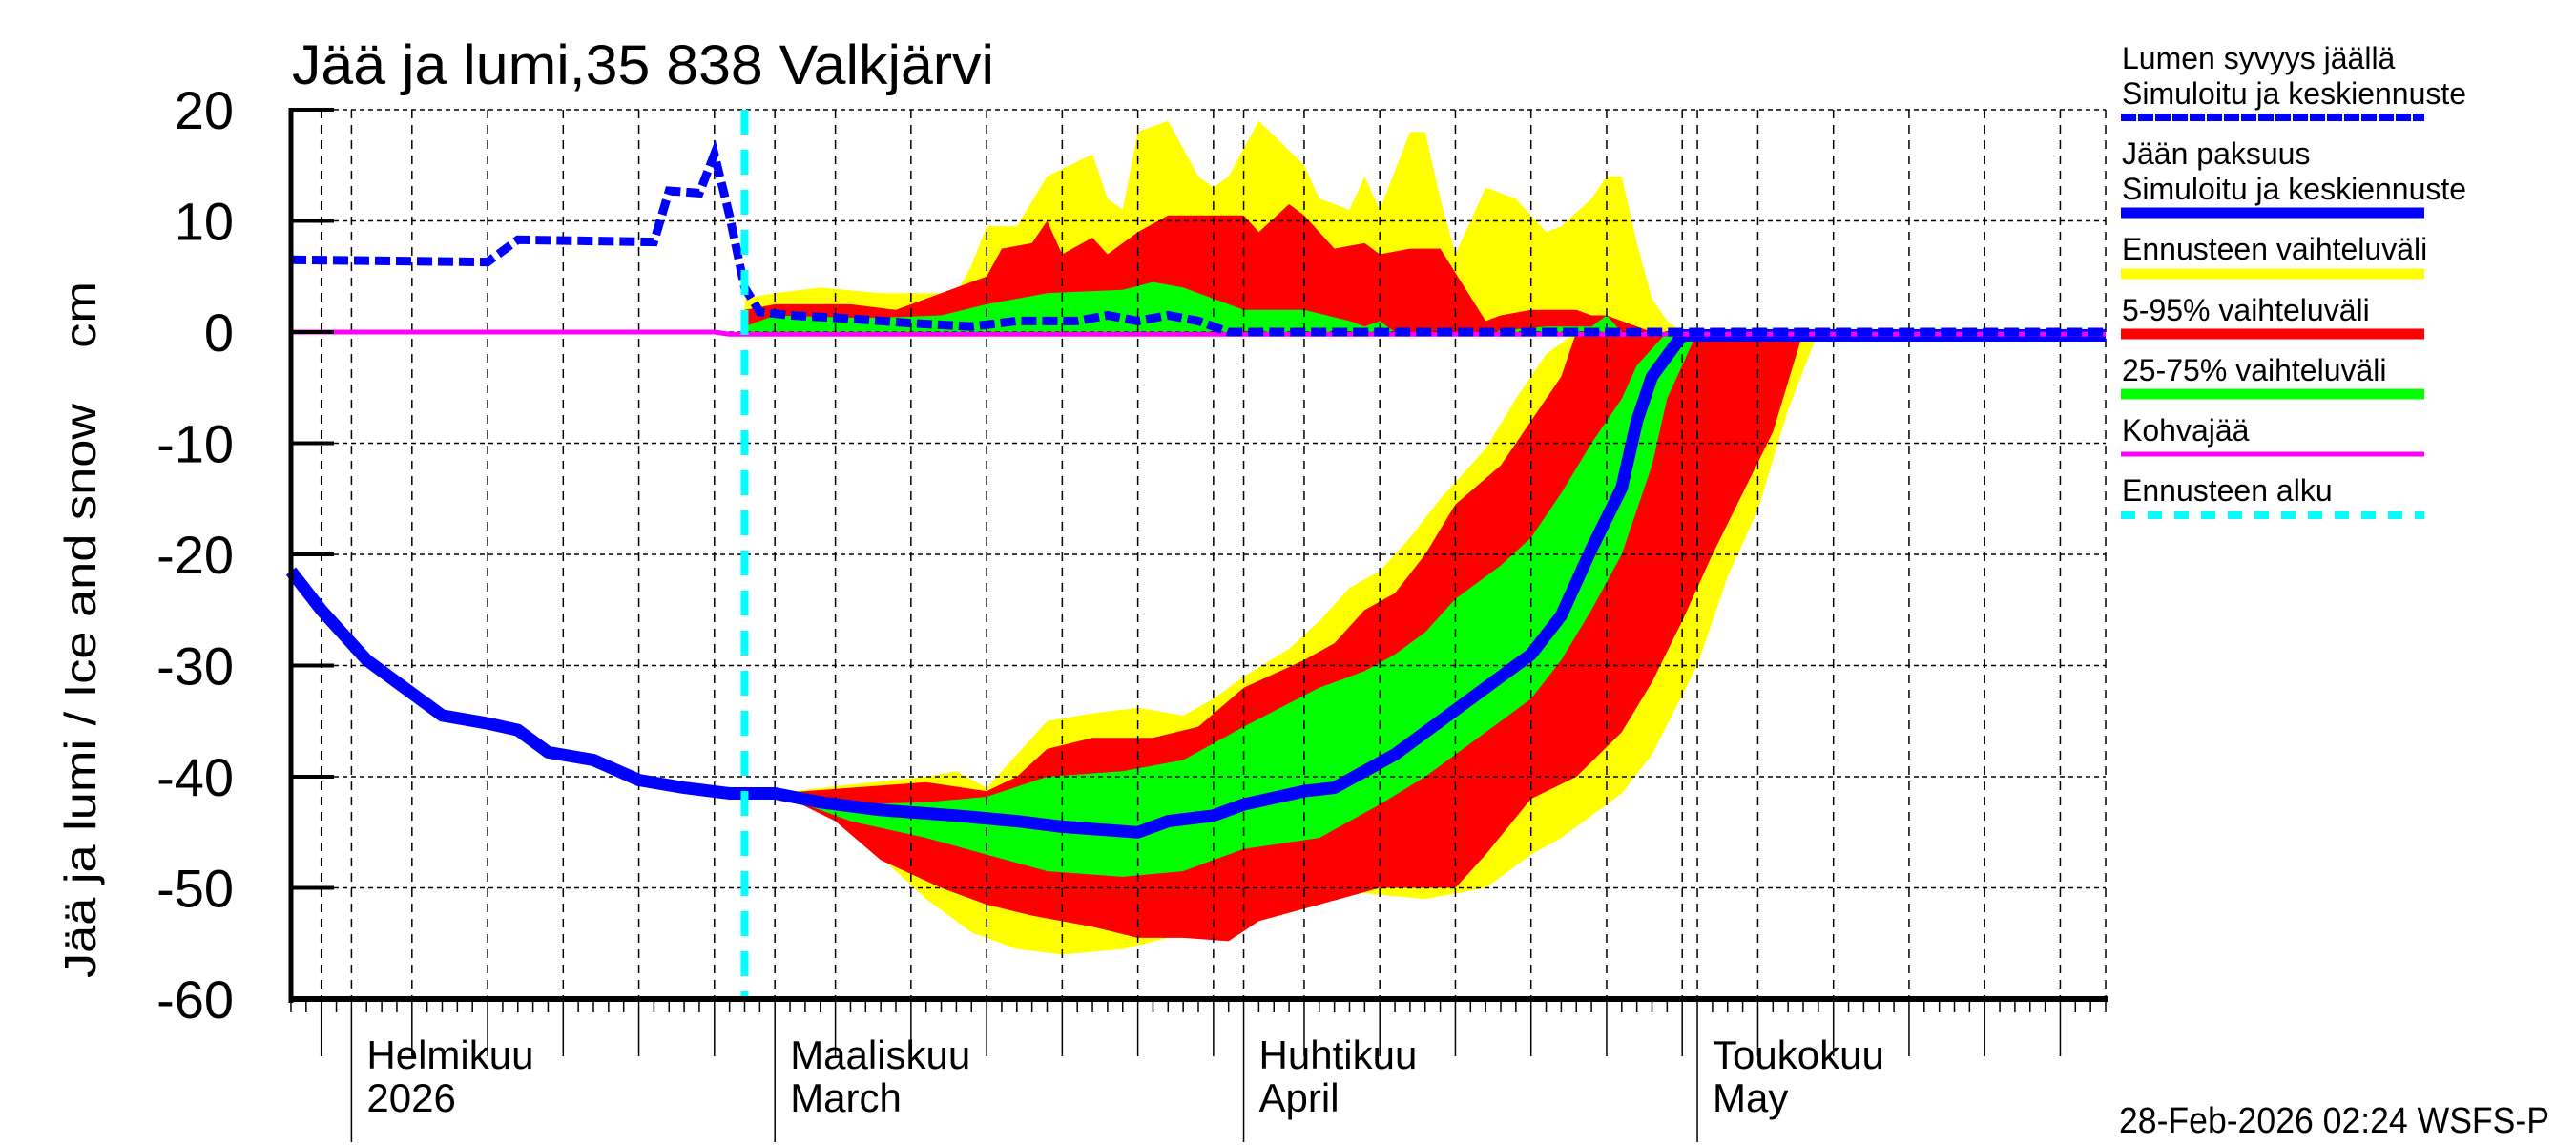 The width and height of the screenshot is (2576, 1145). Describe the element at coordinates (1750, 1098) in the screenshot. I see `month-sublabel: May` at that location.